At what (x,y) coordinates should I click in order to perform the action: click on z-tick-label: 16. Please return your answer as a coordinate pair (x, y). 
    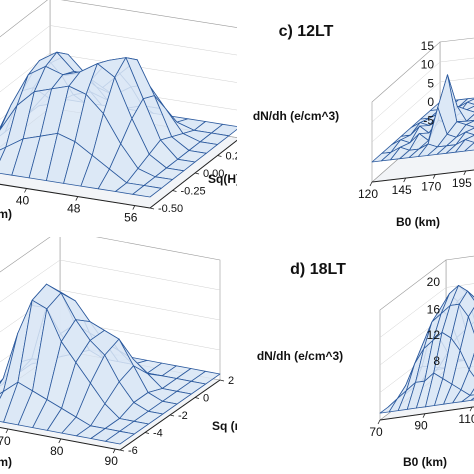
    Looking at the image, I should click on (434, 310).